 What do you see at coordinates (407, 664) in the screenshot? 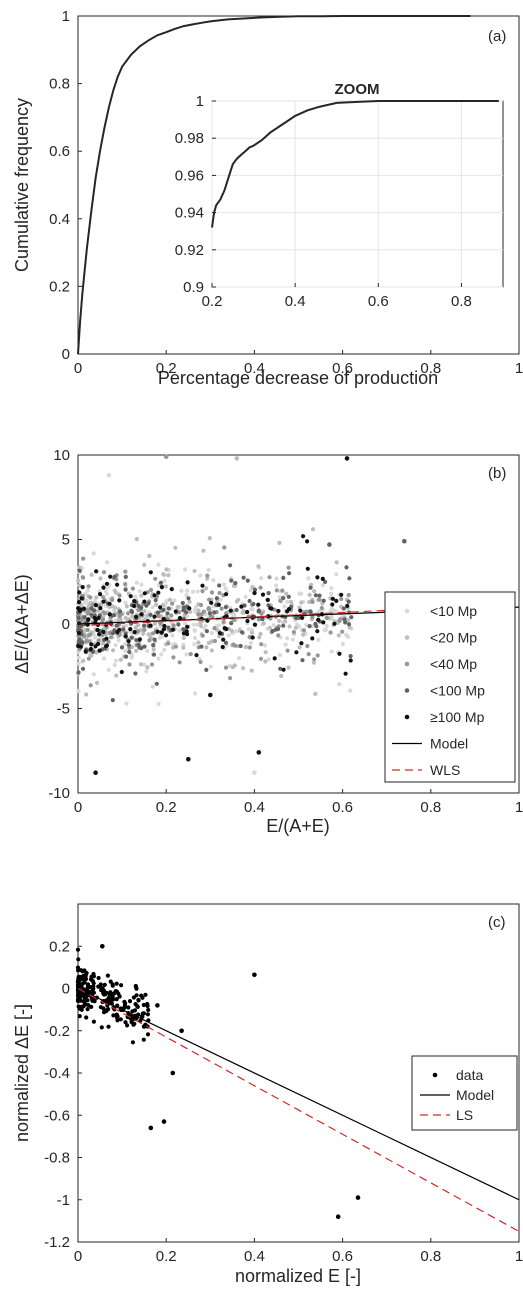
I see `panel-b-legend-marker` at bounding box center [407, 664].